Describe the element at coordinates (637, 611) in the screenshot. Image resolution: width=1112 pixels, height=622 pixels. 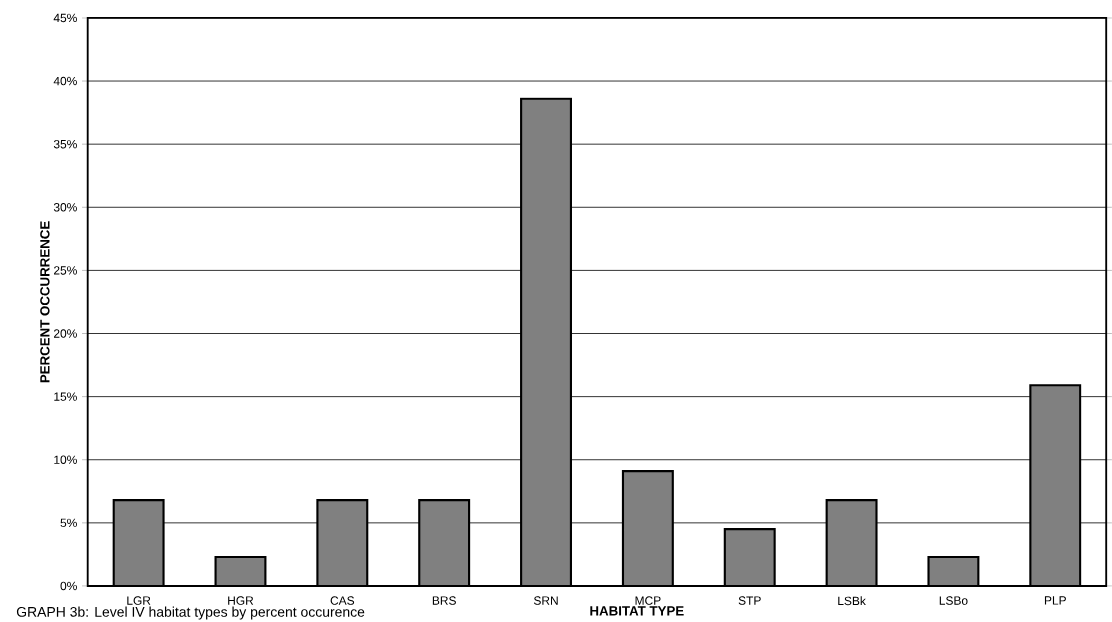
I see `x-axis-title: HABITAT TYPE` at that location.